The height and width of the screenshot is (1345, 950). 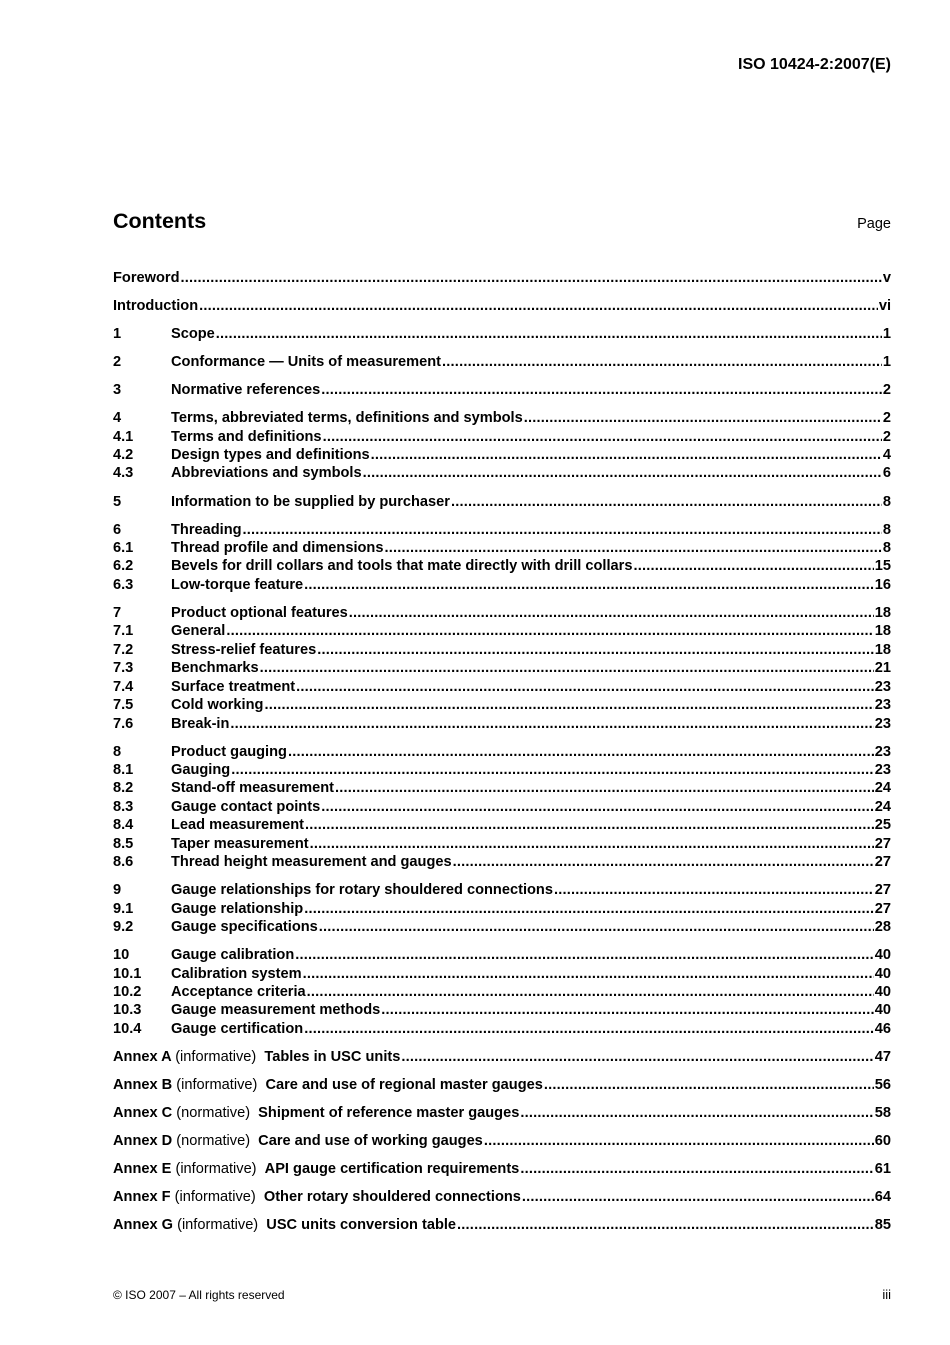 I want to click on toc-entry: 8.2 Stand-off measurement 24, so click(x=502, y=789).